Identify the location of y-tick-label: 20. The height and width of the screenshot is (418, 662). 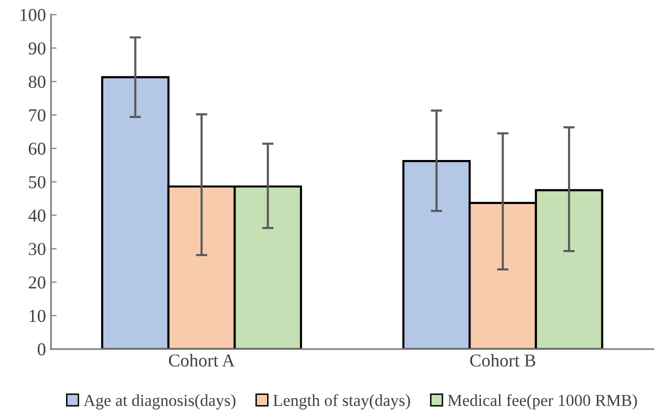
(37, 282).